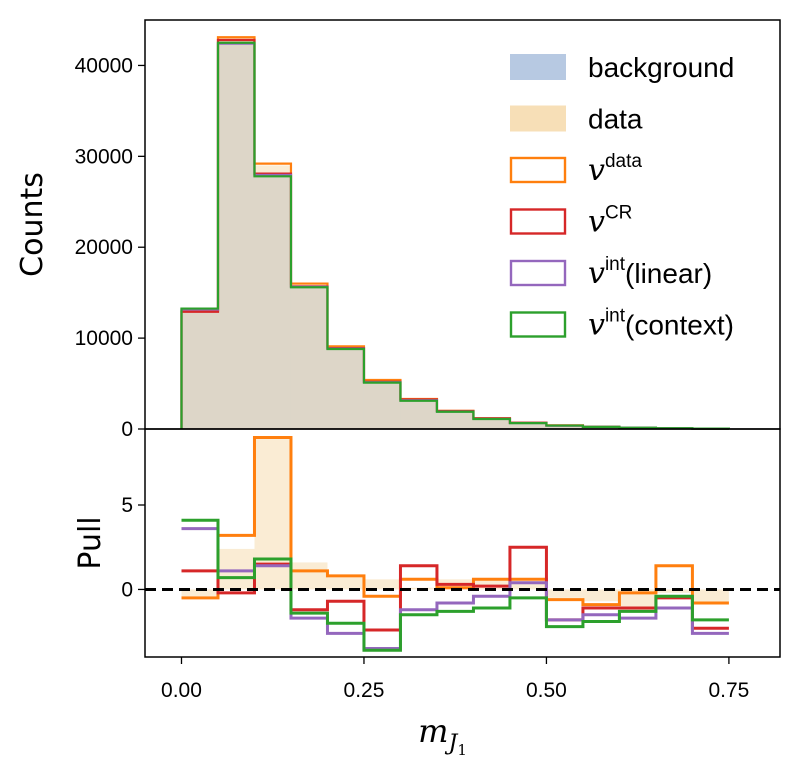 This screenshot has height=776, width=797. Describe the element at coordinates (90, 542) in the screenshot. I see `y-axis-label-pull: Pull` at that location.